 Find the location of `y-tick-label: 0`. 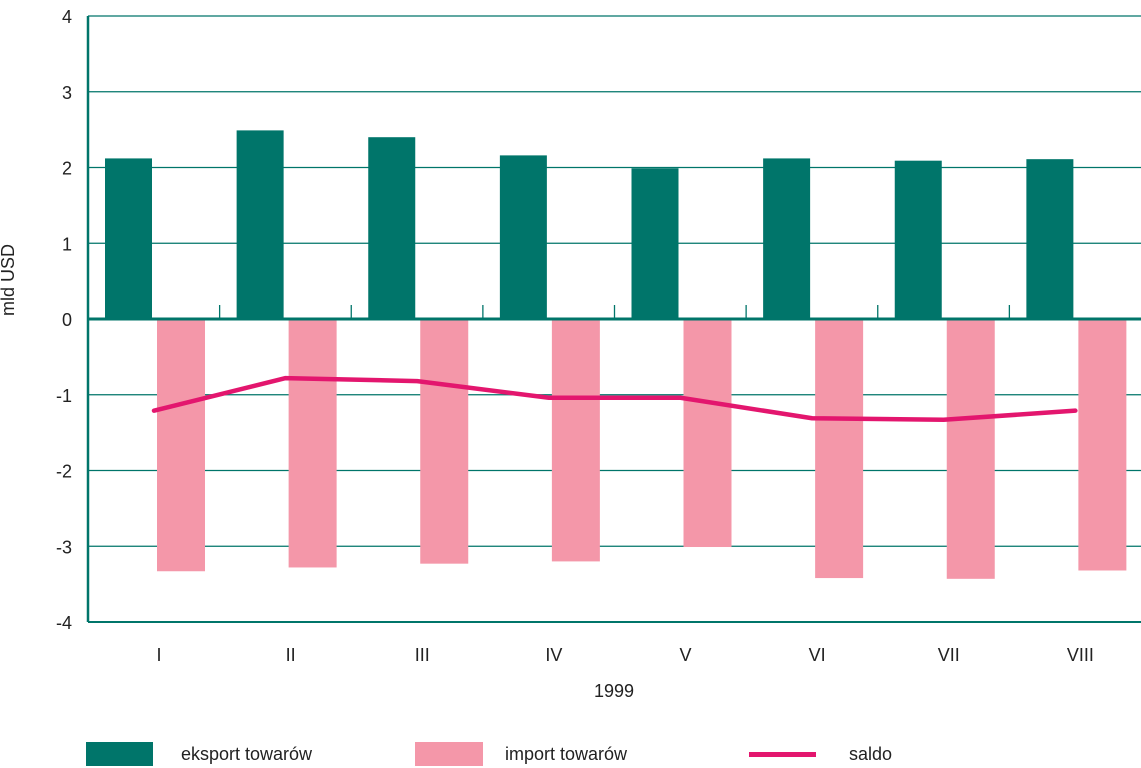

y-tick-label: 0 is located at coordinates (67, 320).